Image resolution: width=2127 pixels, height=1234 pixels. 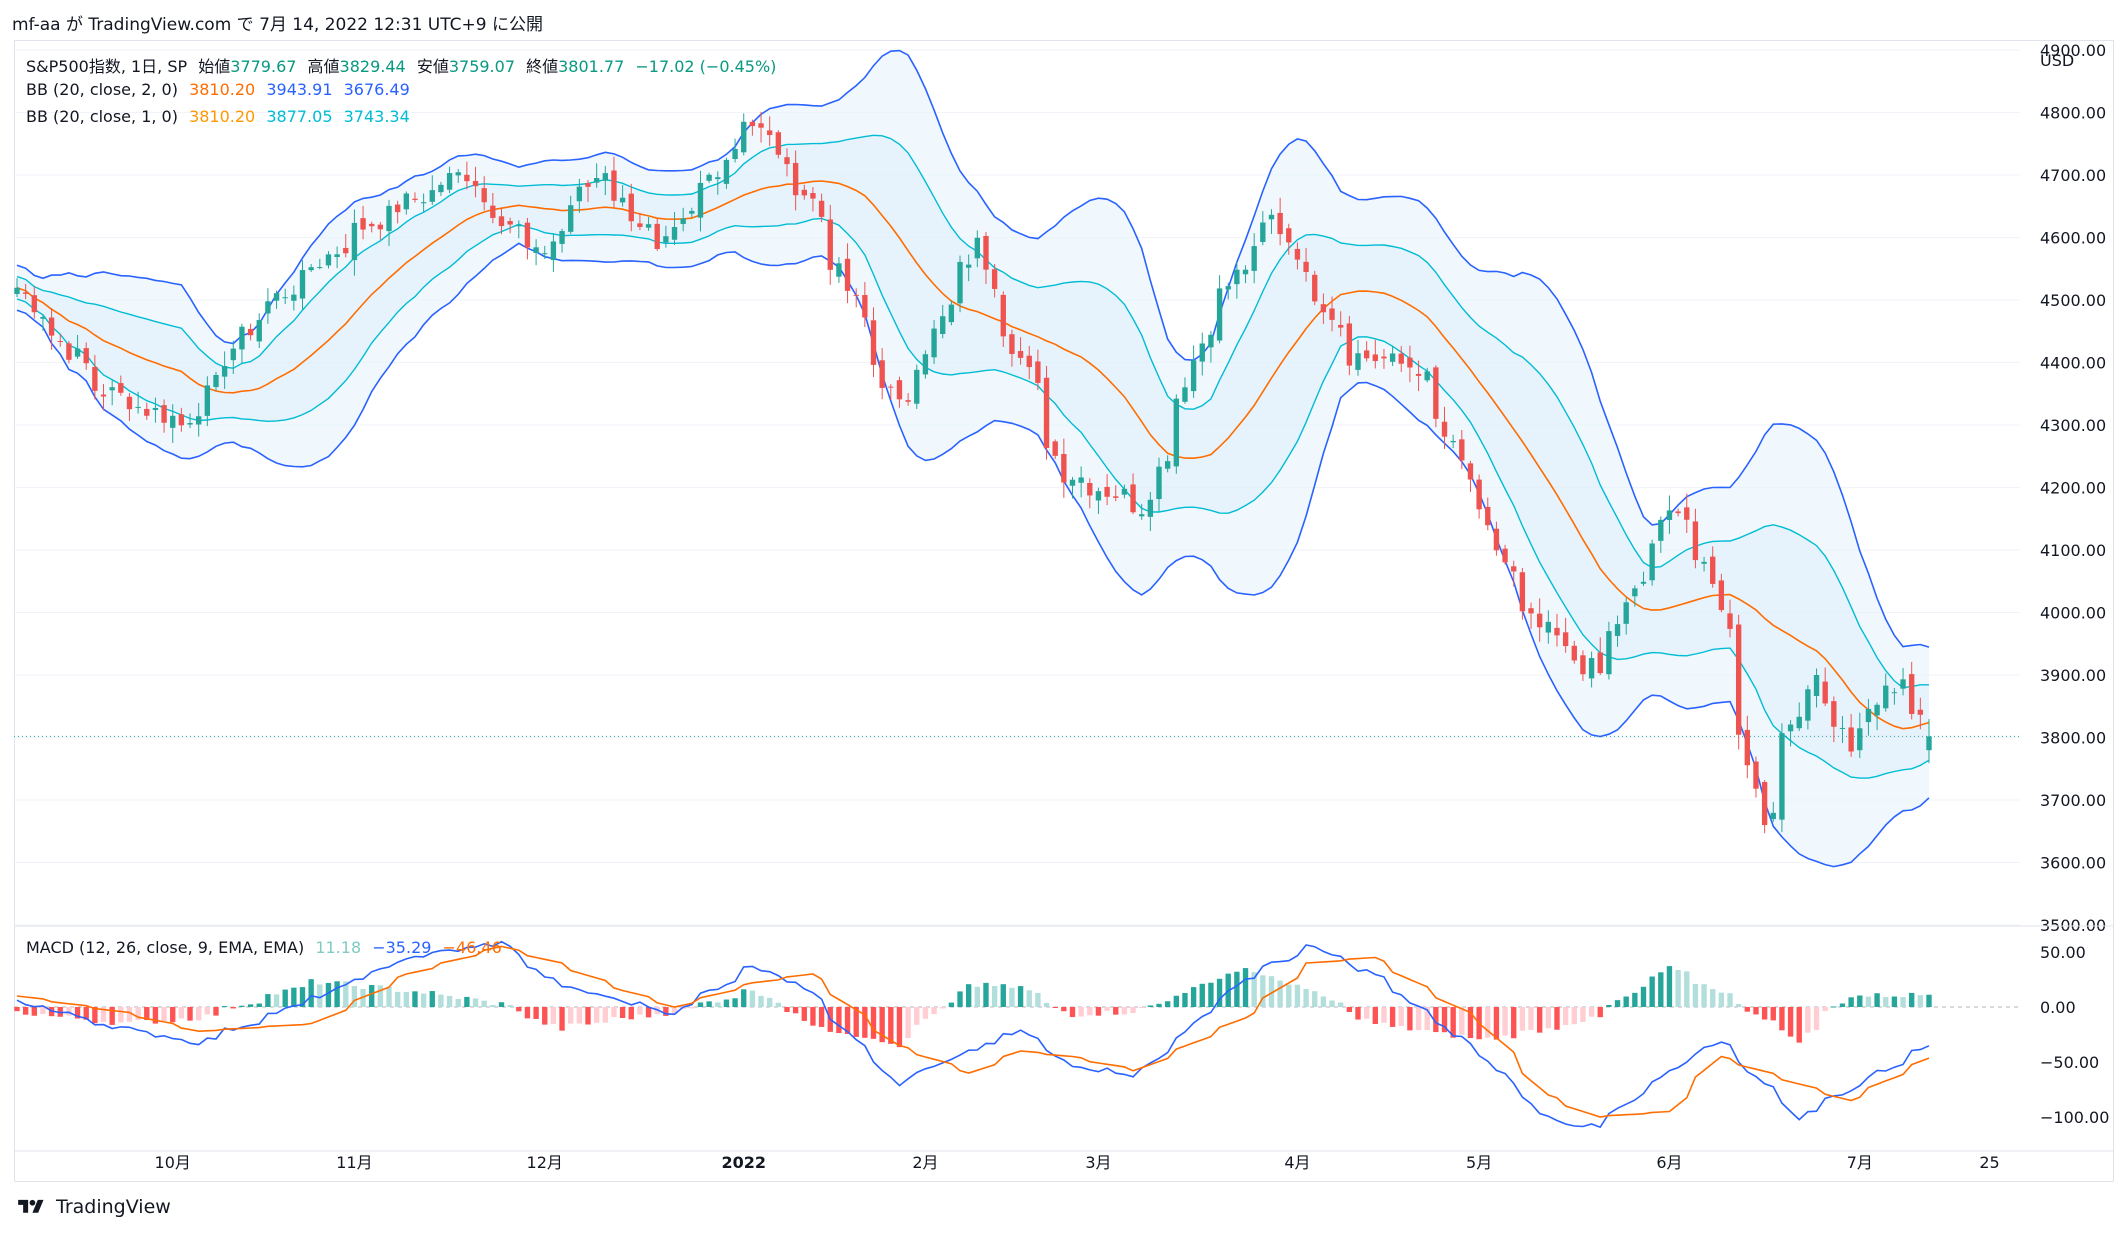 I want to click on bb2-upper: 3943.91, so click(x=299, y=89).